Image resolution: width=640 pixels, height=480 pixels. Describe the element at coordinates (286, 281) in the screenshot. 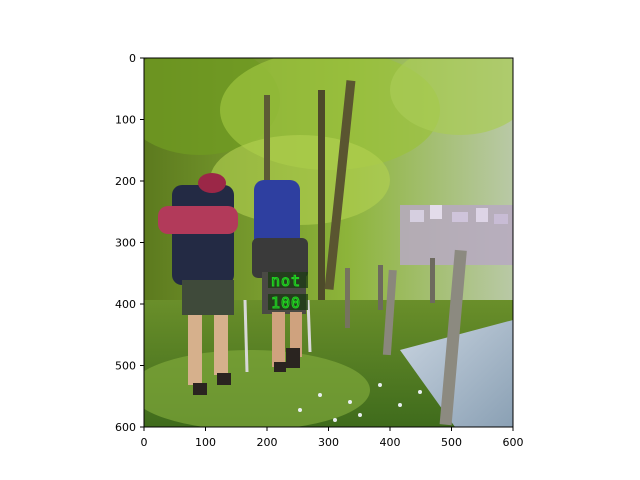

I see `overlay-line-1: not` at that location.